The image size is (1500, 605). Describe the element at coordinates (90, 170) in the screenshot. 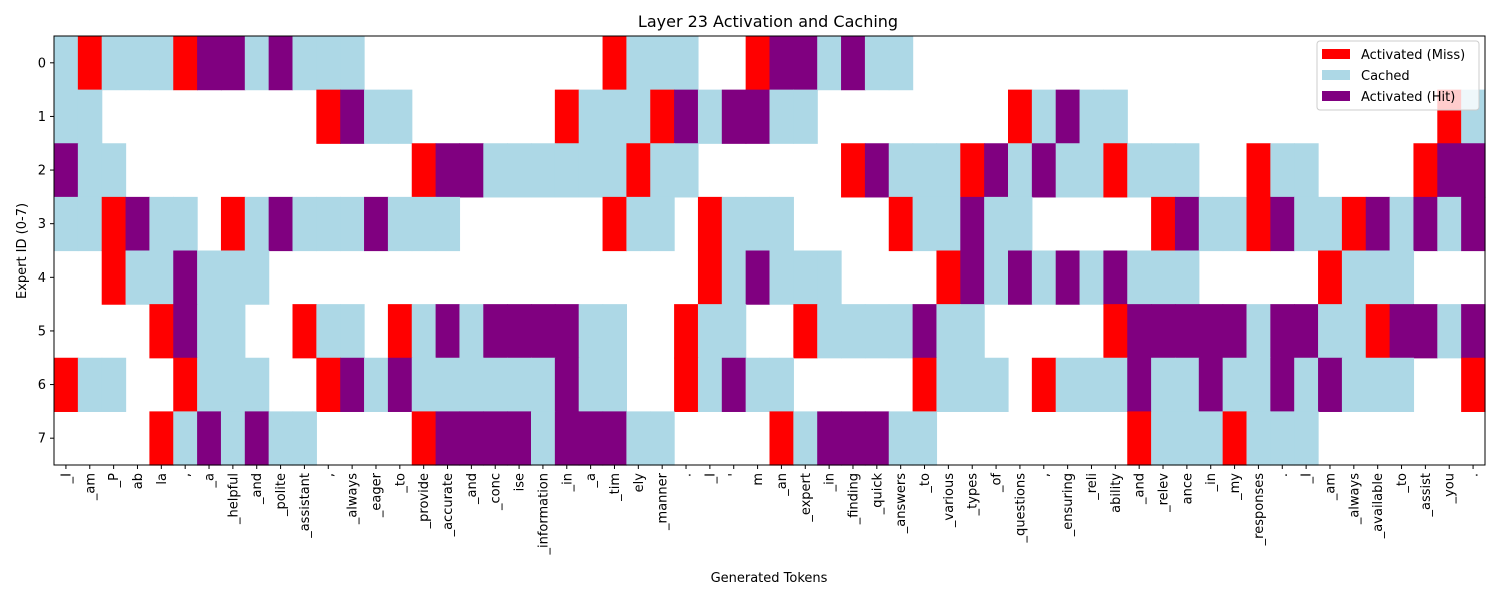

I see `heatmap-cell-e2-t1` at that location.